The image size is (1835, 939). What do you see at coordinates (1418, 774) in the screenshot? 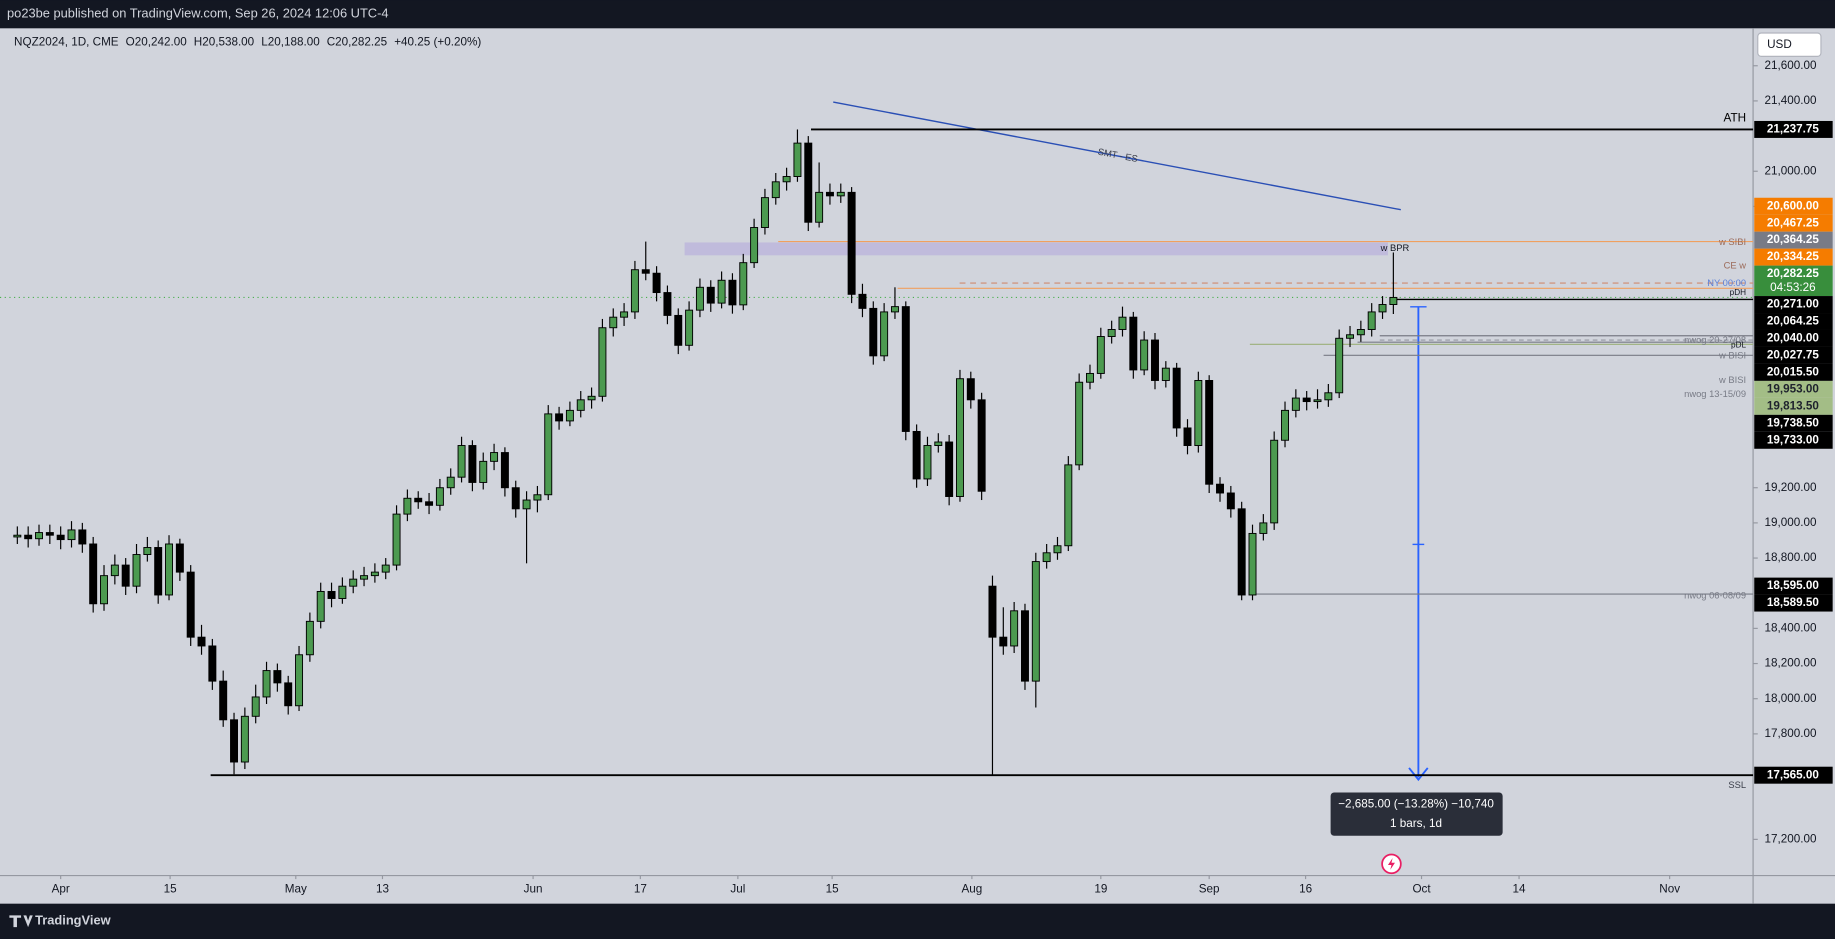
I see `measure-head` at bounding box center [1418, 774].